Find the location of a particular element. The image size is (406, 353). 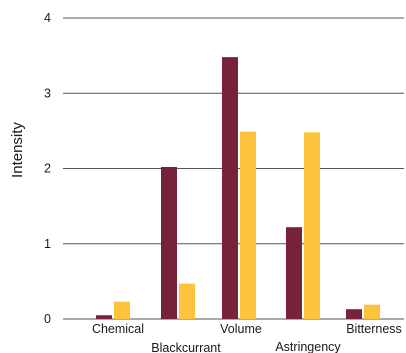

y-tick-label: 4 is located at coordinates (47, 18).